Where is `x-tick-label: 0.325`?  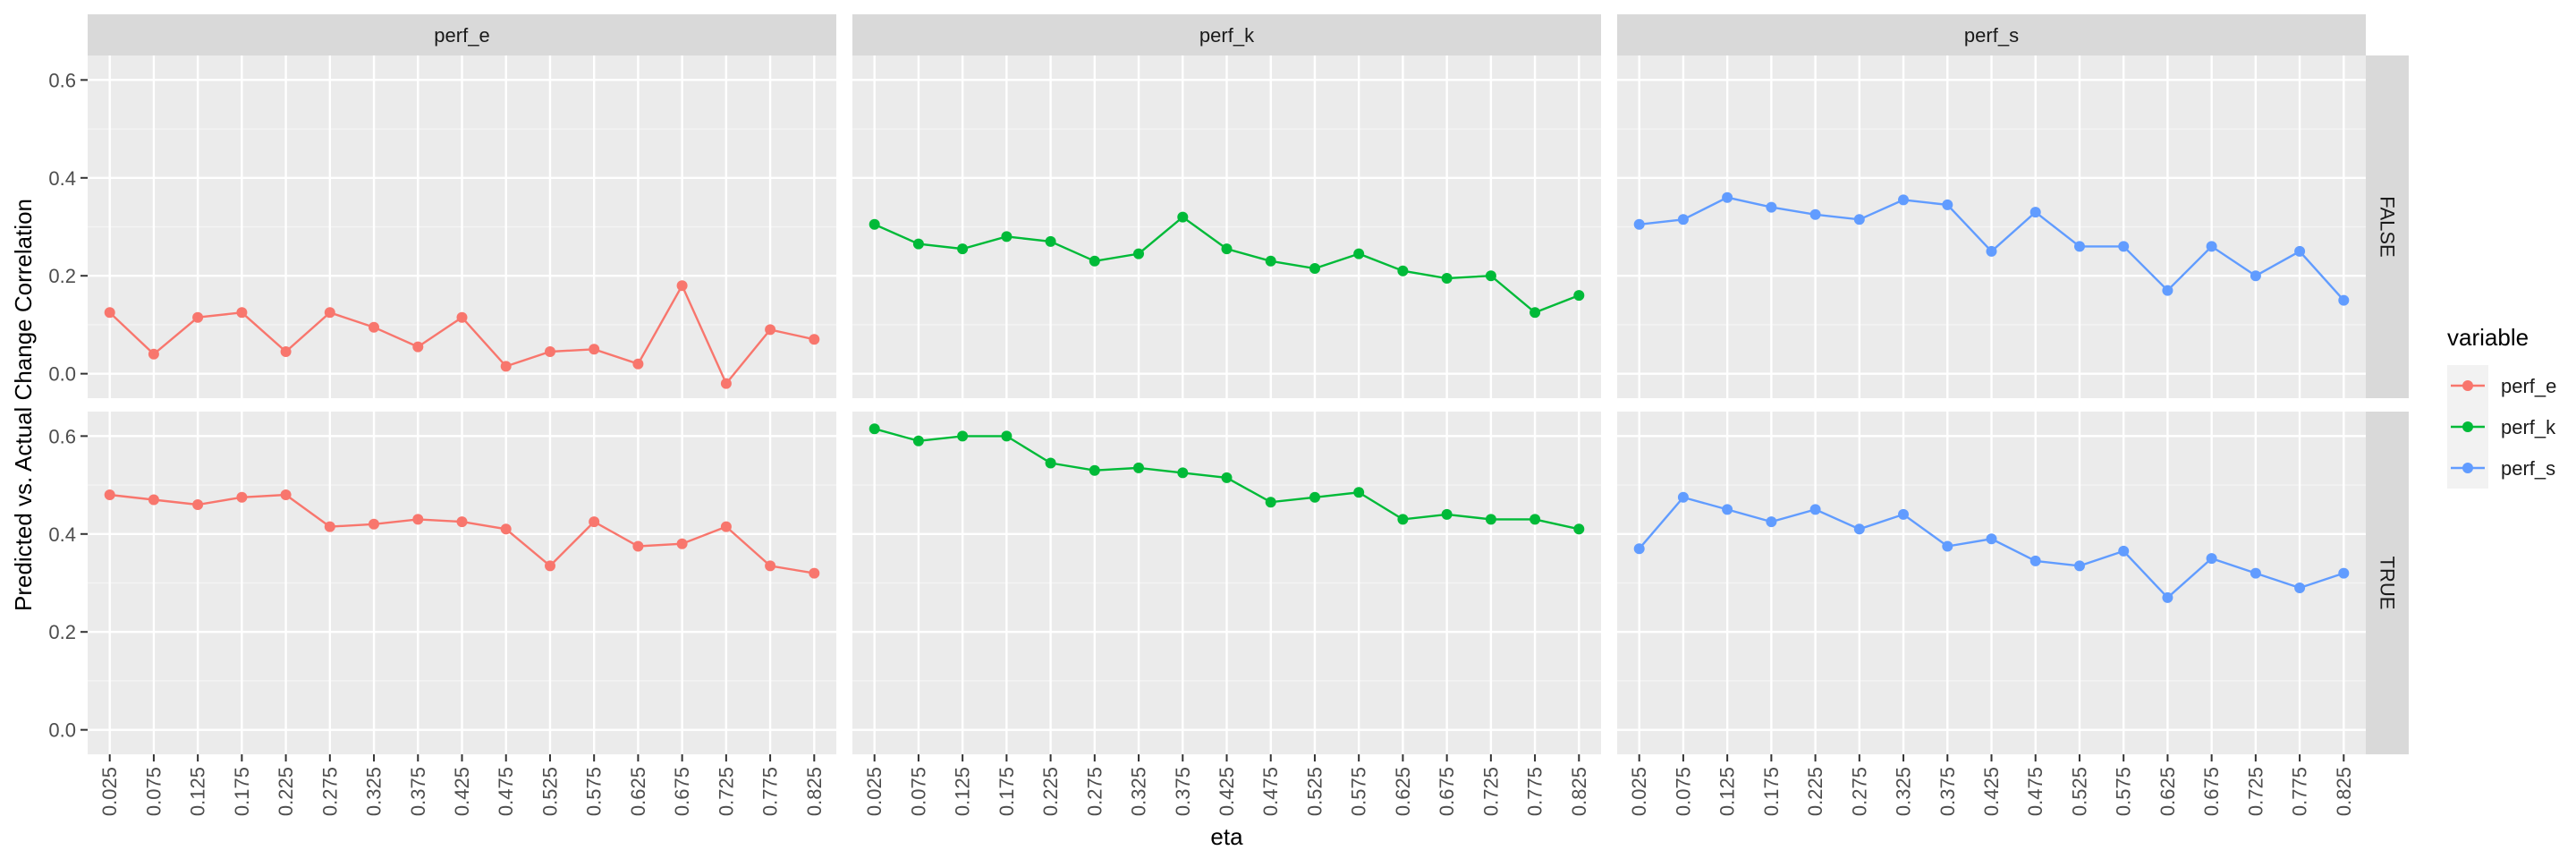
x-tick-label: 0.325 is located at coordinates (1139, 791).